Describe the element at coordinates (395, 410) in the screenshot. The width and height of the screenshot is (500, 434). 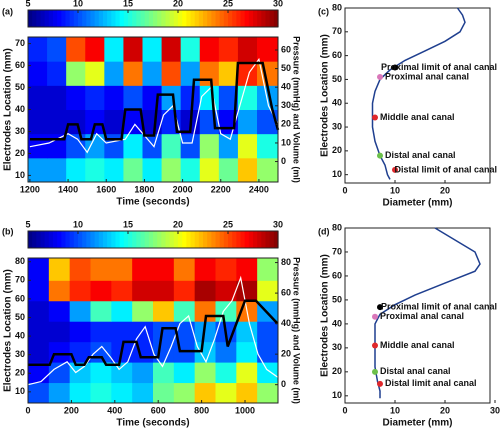
I see `x-tick-label: 10` at that location.